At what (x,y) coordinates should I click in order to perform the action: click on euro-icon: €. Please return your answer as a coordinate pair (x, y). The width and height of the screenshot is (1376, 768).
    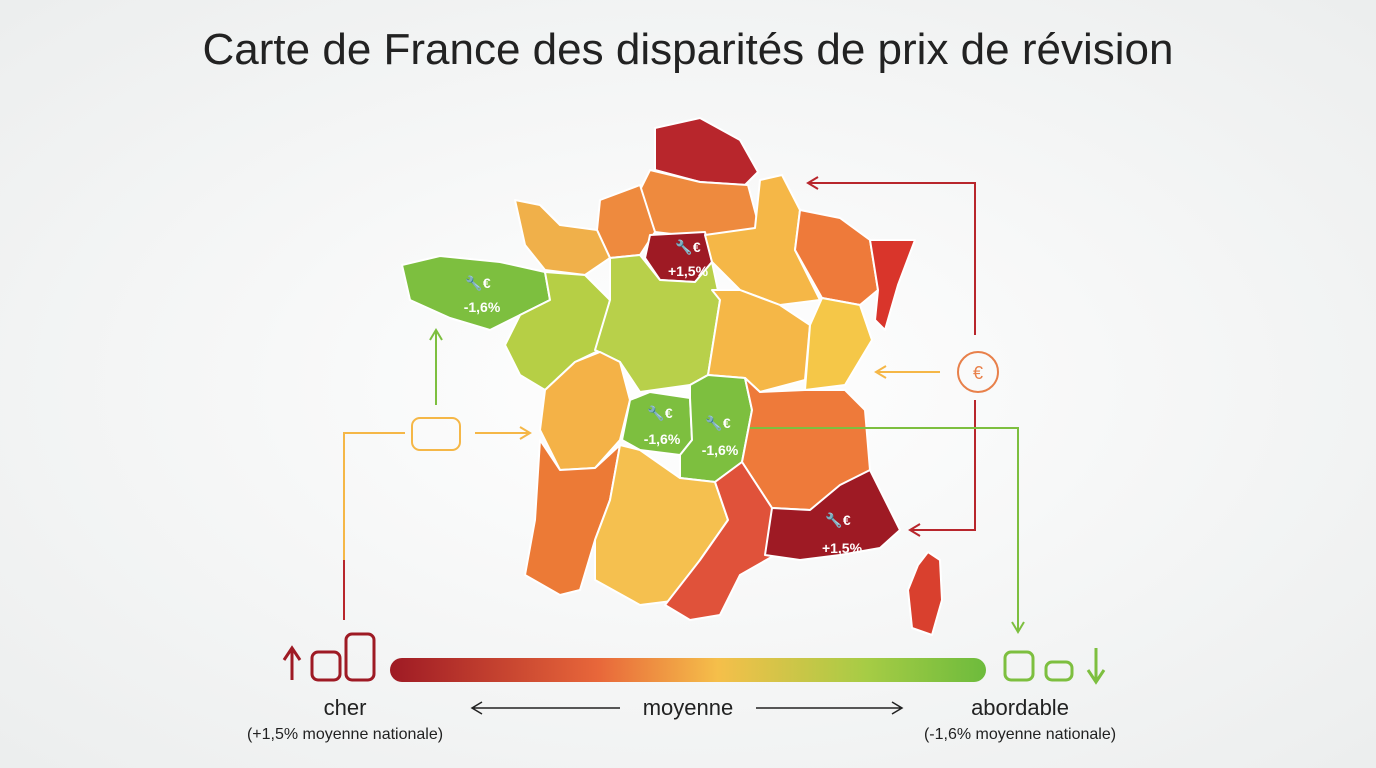
    Looking at the image, I should click on (978, 373).